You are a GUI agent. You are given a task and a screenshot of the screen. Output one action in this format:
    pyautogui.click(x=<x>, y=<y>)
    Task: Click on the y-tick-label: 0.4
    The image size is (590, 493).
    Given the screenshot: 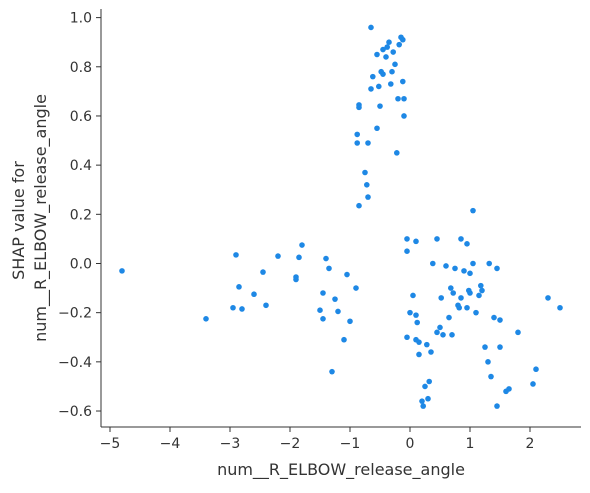 What is the action you would take?
    pyautogui.click(x=81, y=166)
    